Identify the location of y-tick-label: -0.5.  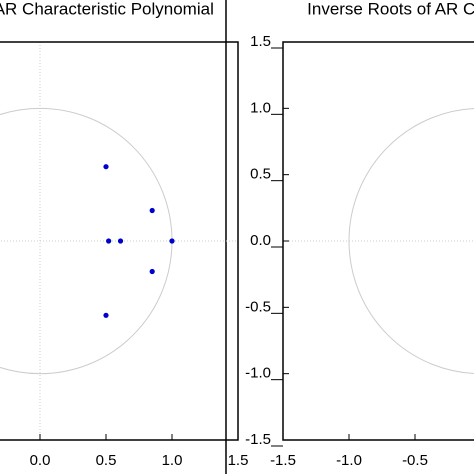
(258, 306).